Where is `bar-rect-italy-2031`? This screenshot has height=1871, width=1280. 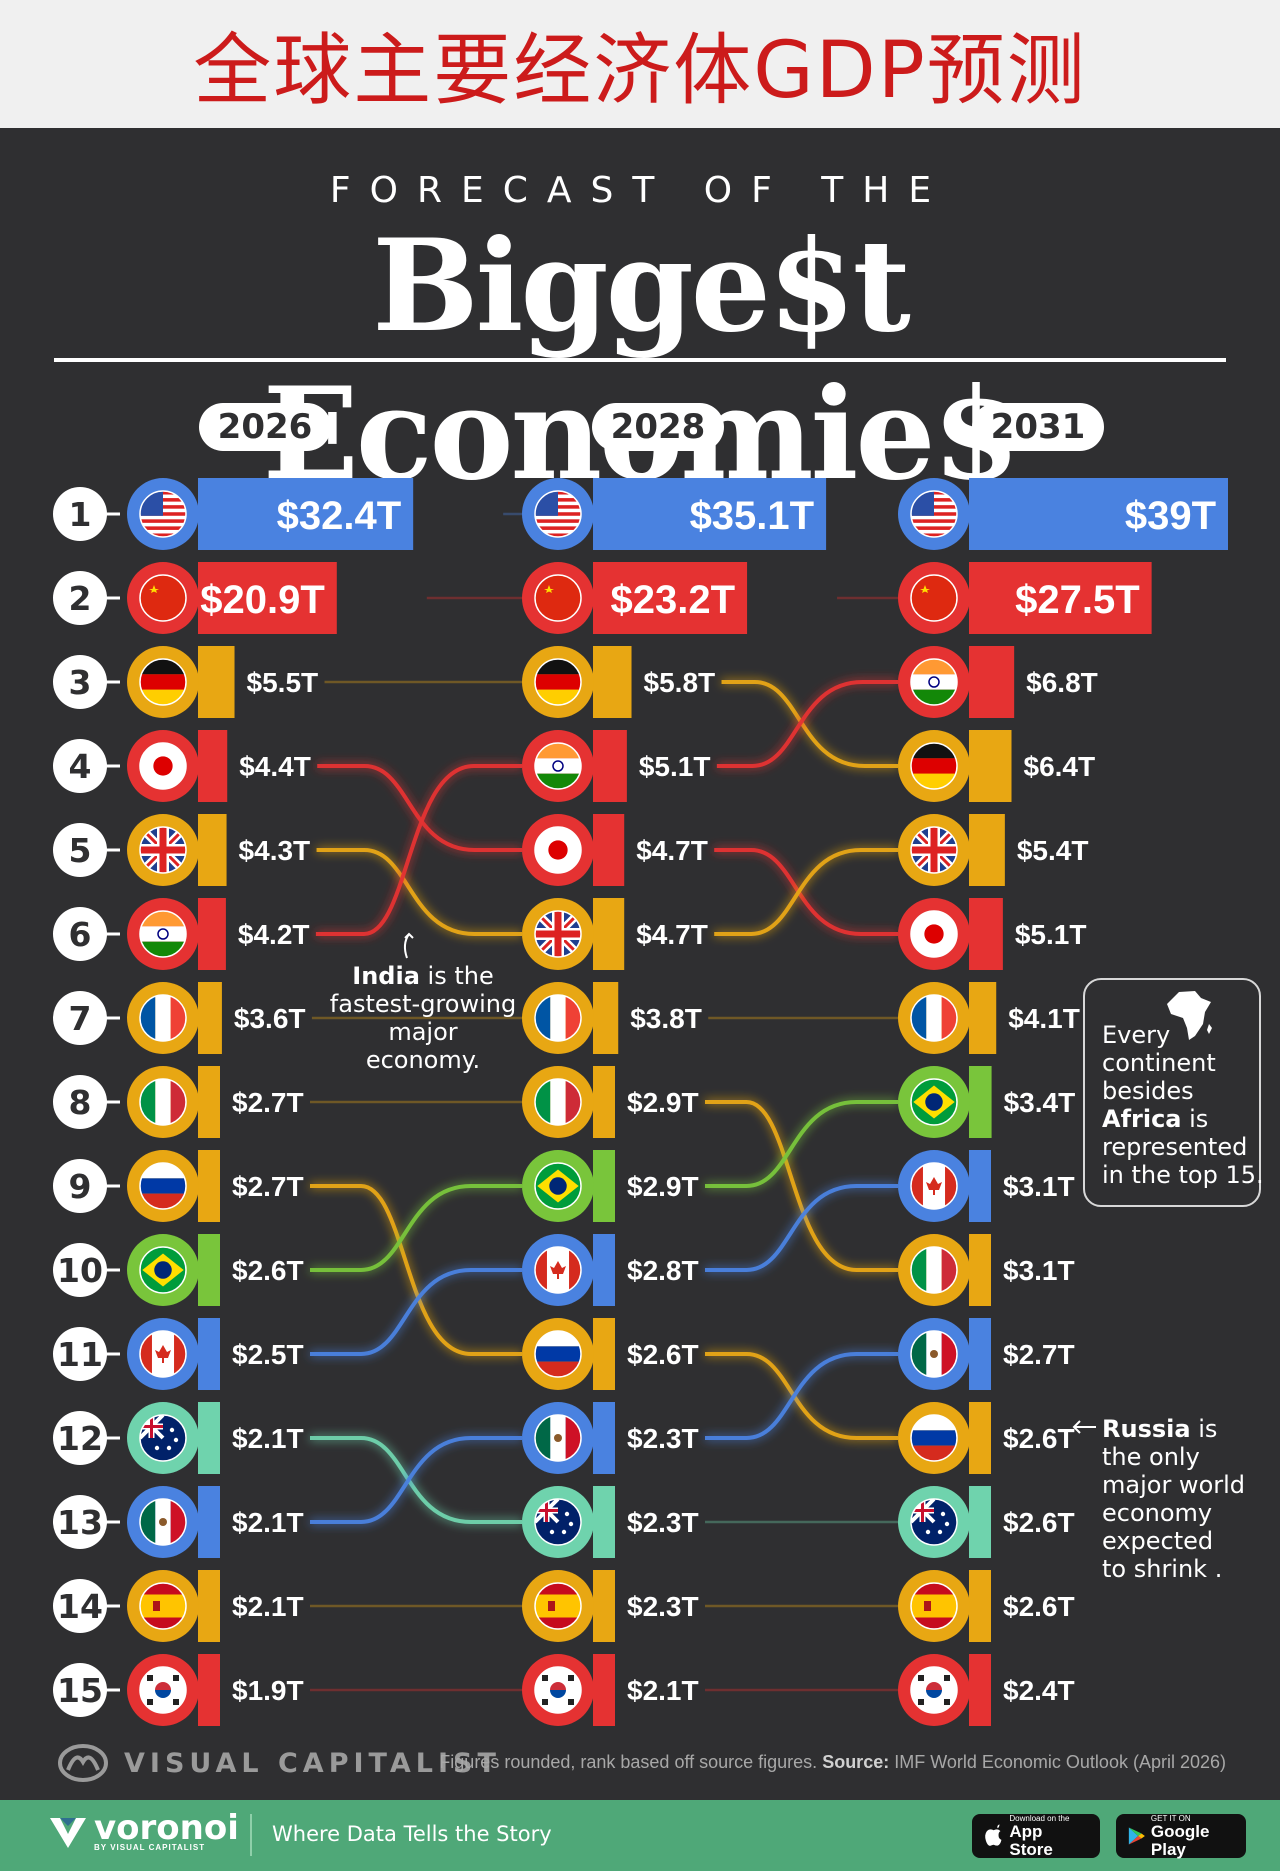 bar-rect-italy-2031 is located at coordinates (980, 1270).